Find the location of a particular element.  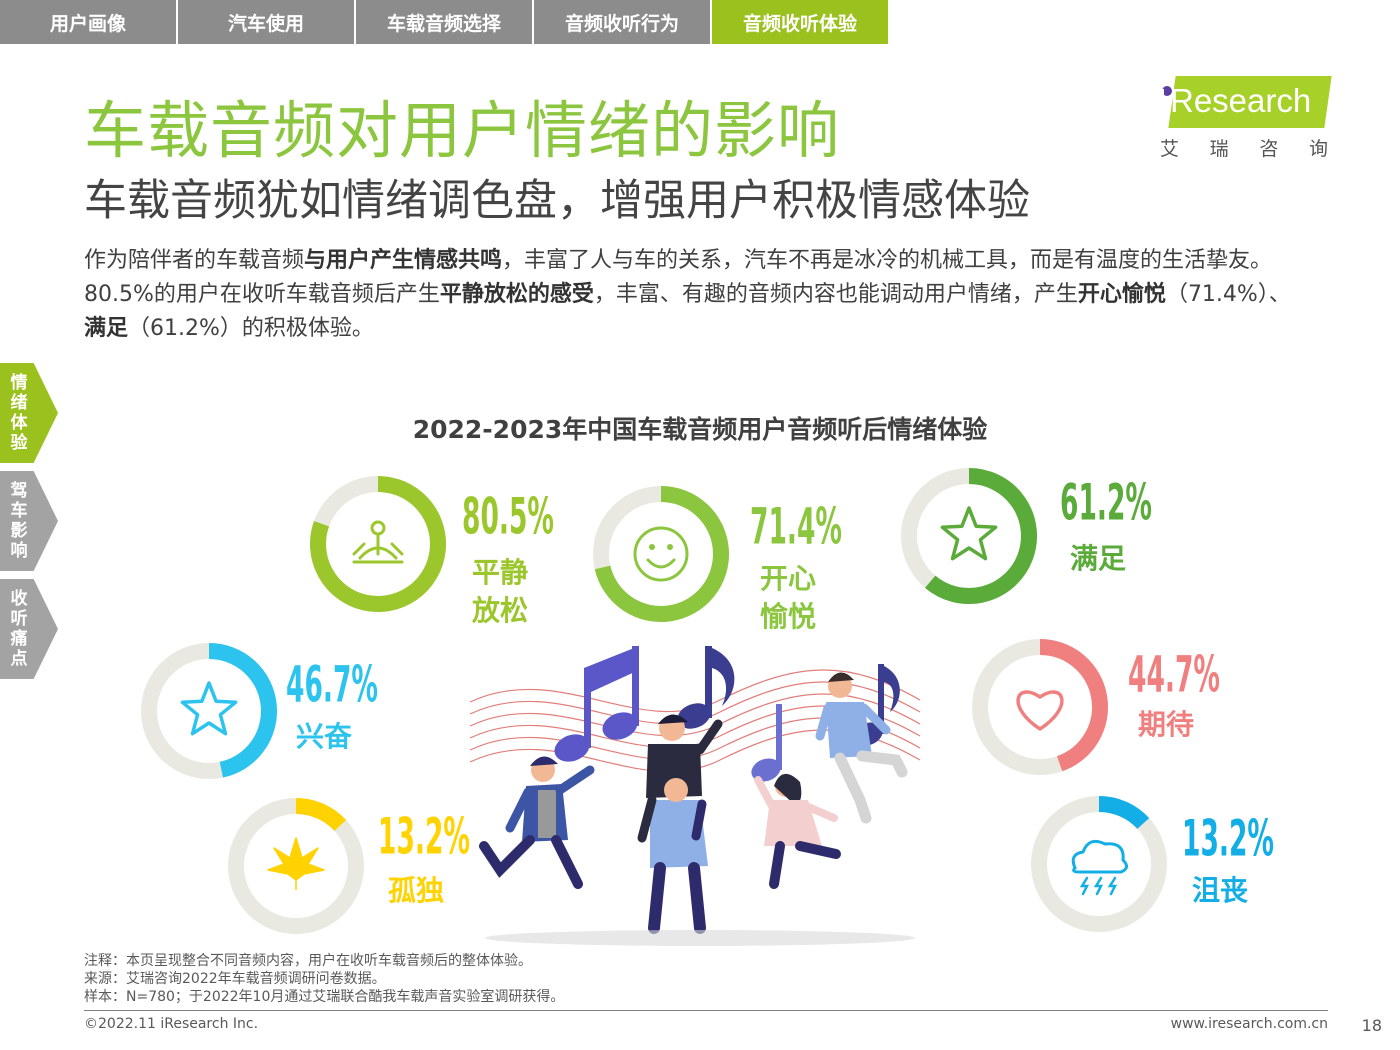

side-tabs: 情绪体验 驾车影响 收听痛点 is located at coordinates (30, 525).